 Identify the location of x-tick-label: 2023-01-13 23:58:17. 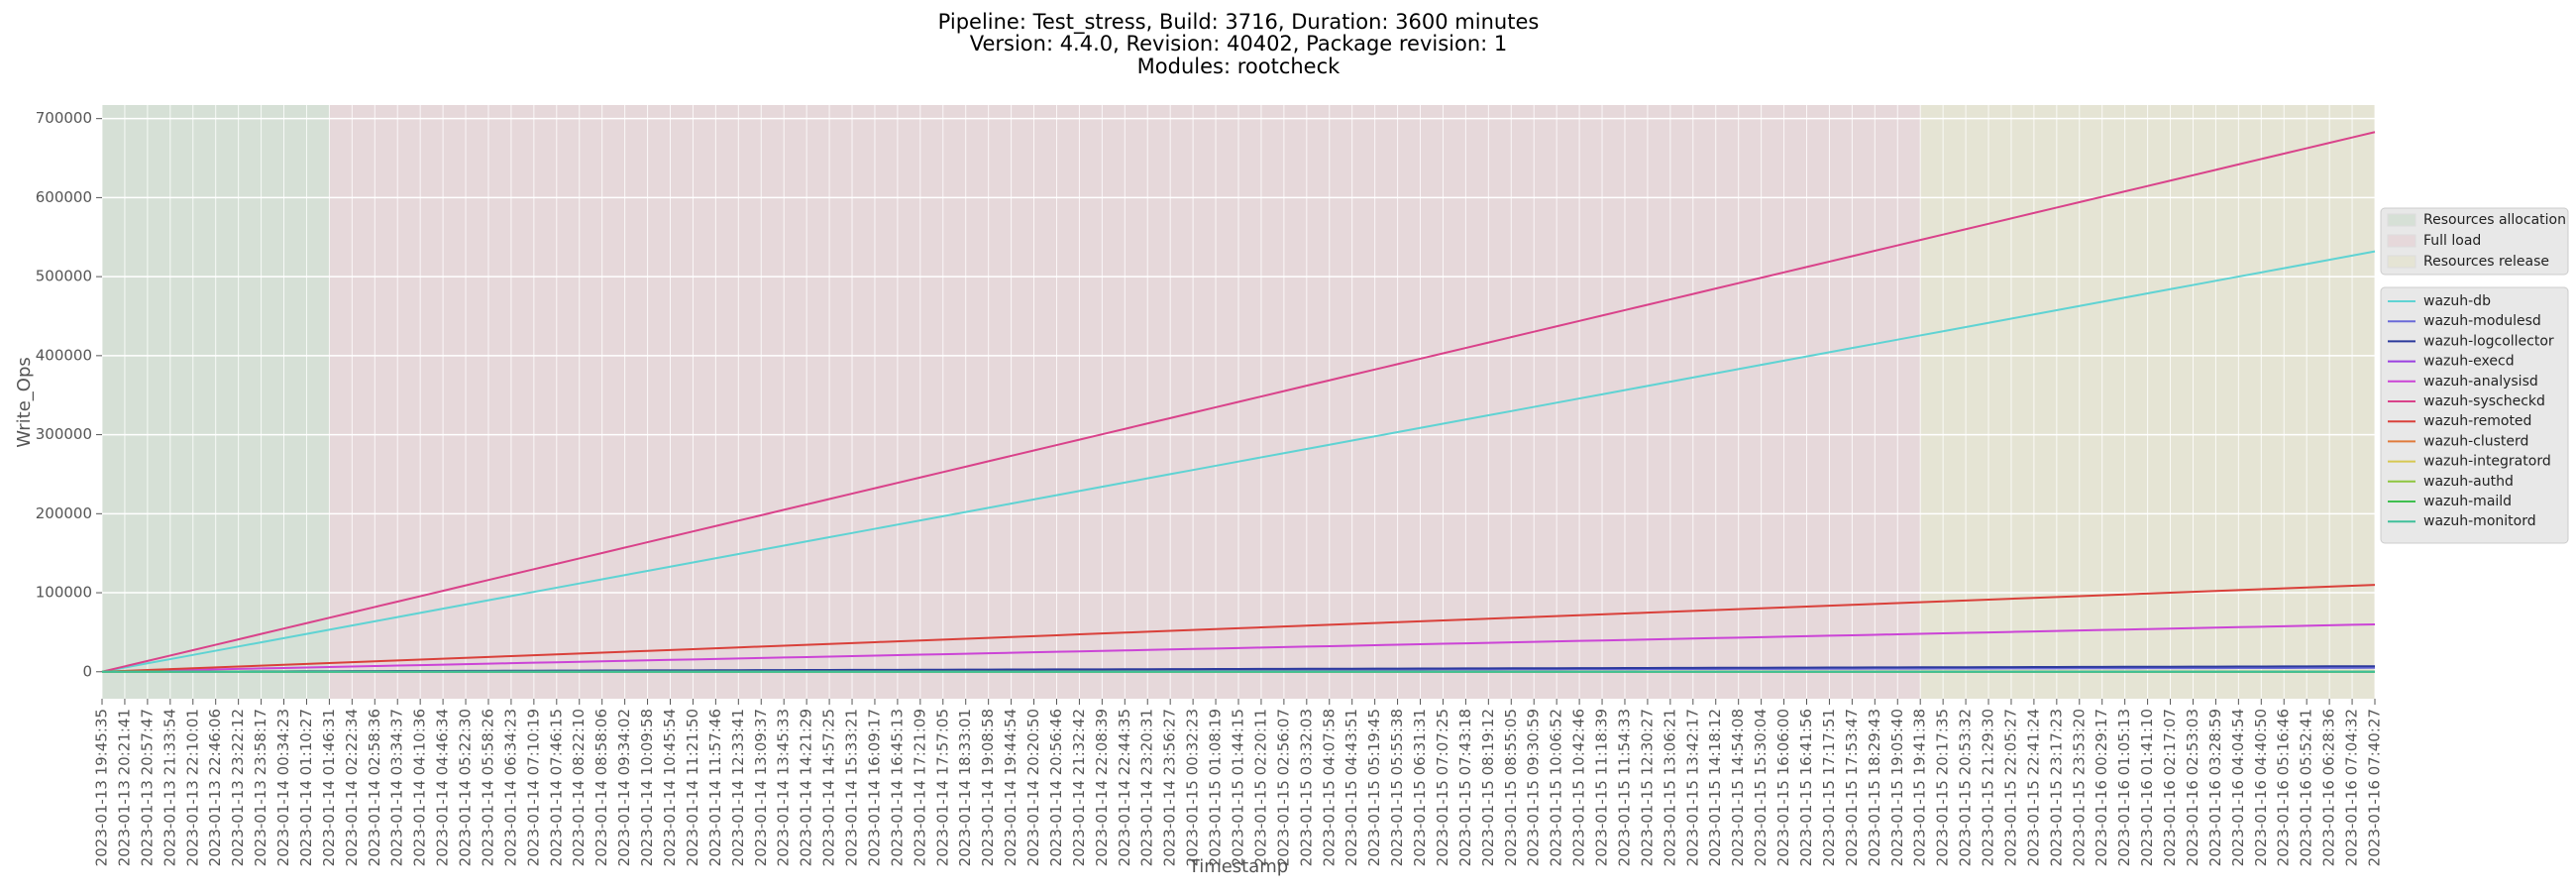
(260, 787).